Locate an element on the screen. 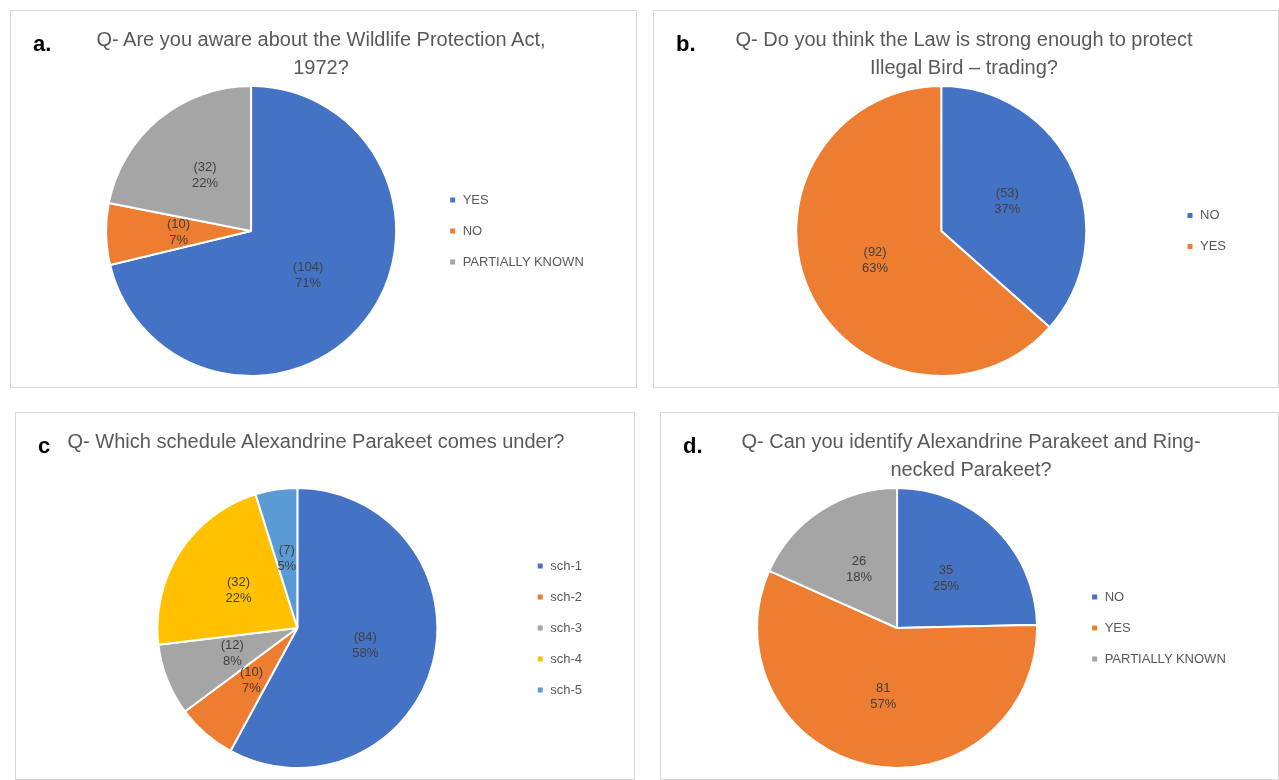 The height and width of the screenshot is (780, 1279). text: d. is located at coordinates (693, 446).